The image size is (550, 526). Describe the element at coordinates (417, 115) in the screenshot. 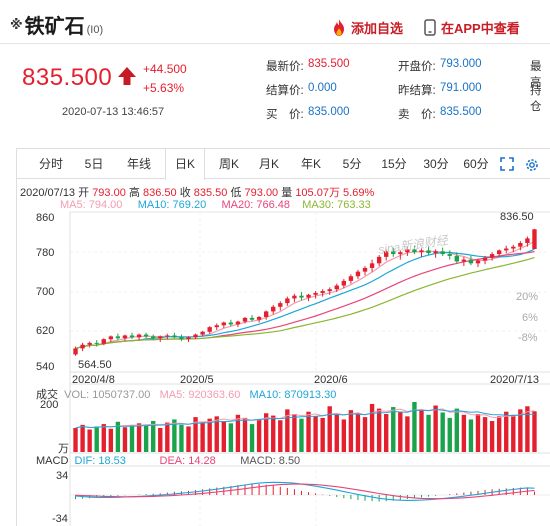

I see `field-label: 卖 价:` at that location.